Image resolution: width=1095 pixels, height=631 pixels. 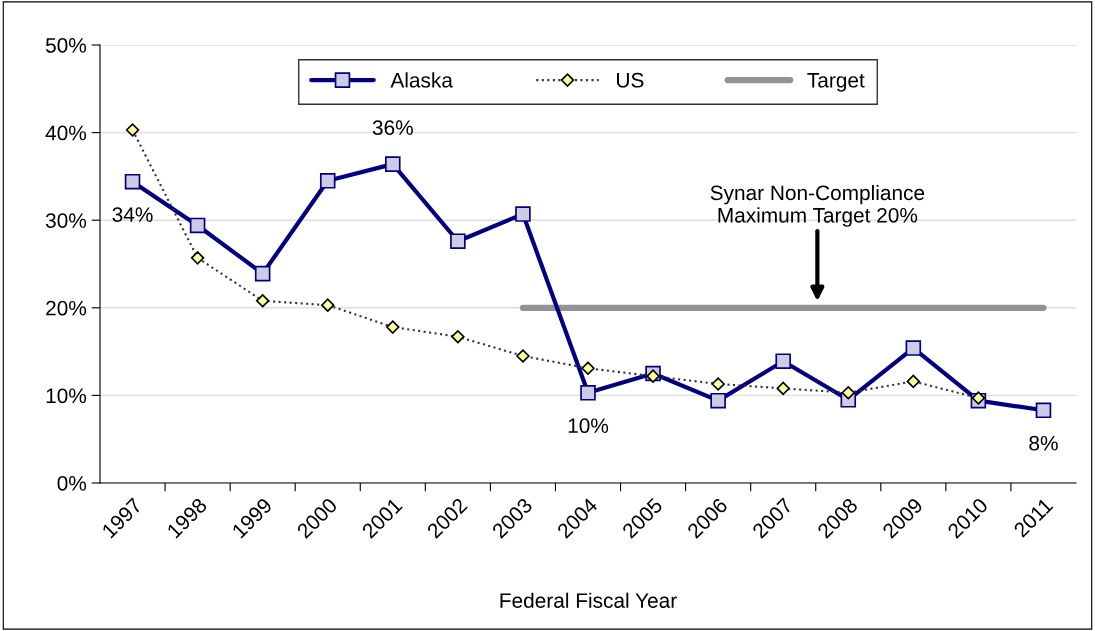 I want to click on y-tick-label: 30%, so click(x=66, y=220).